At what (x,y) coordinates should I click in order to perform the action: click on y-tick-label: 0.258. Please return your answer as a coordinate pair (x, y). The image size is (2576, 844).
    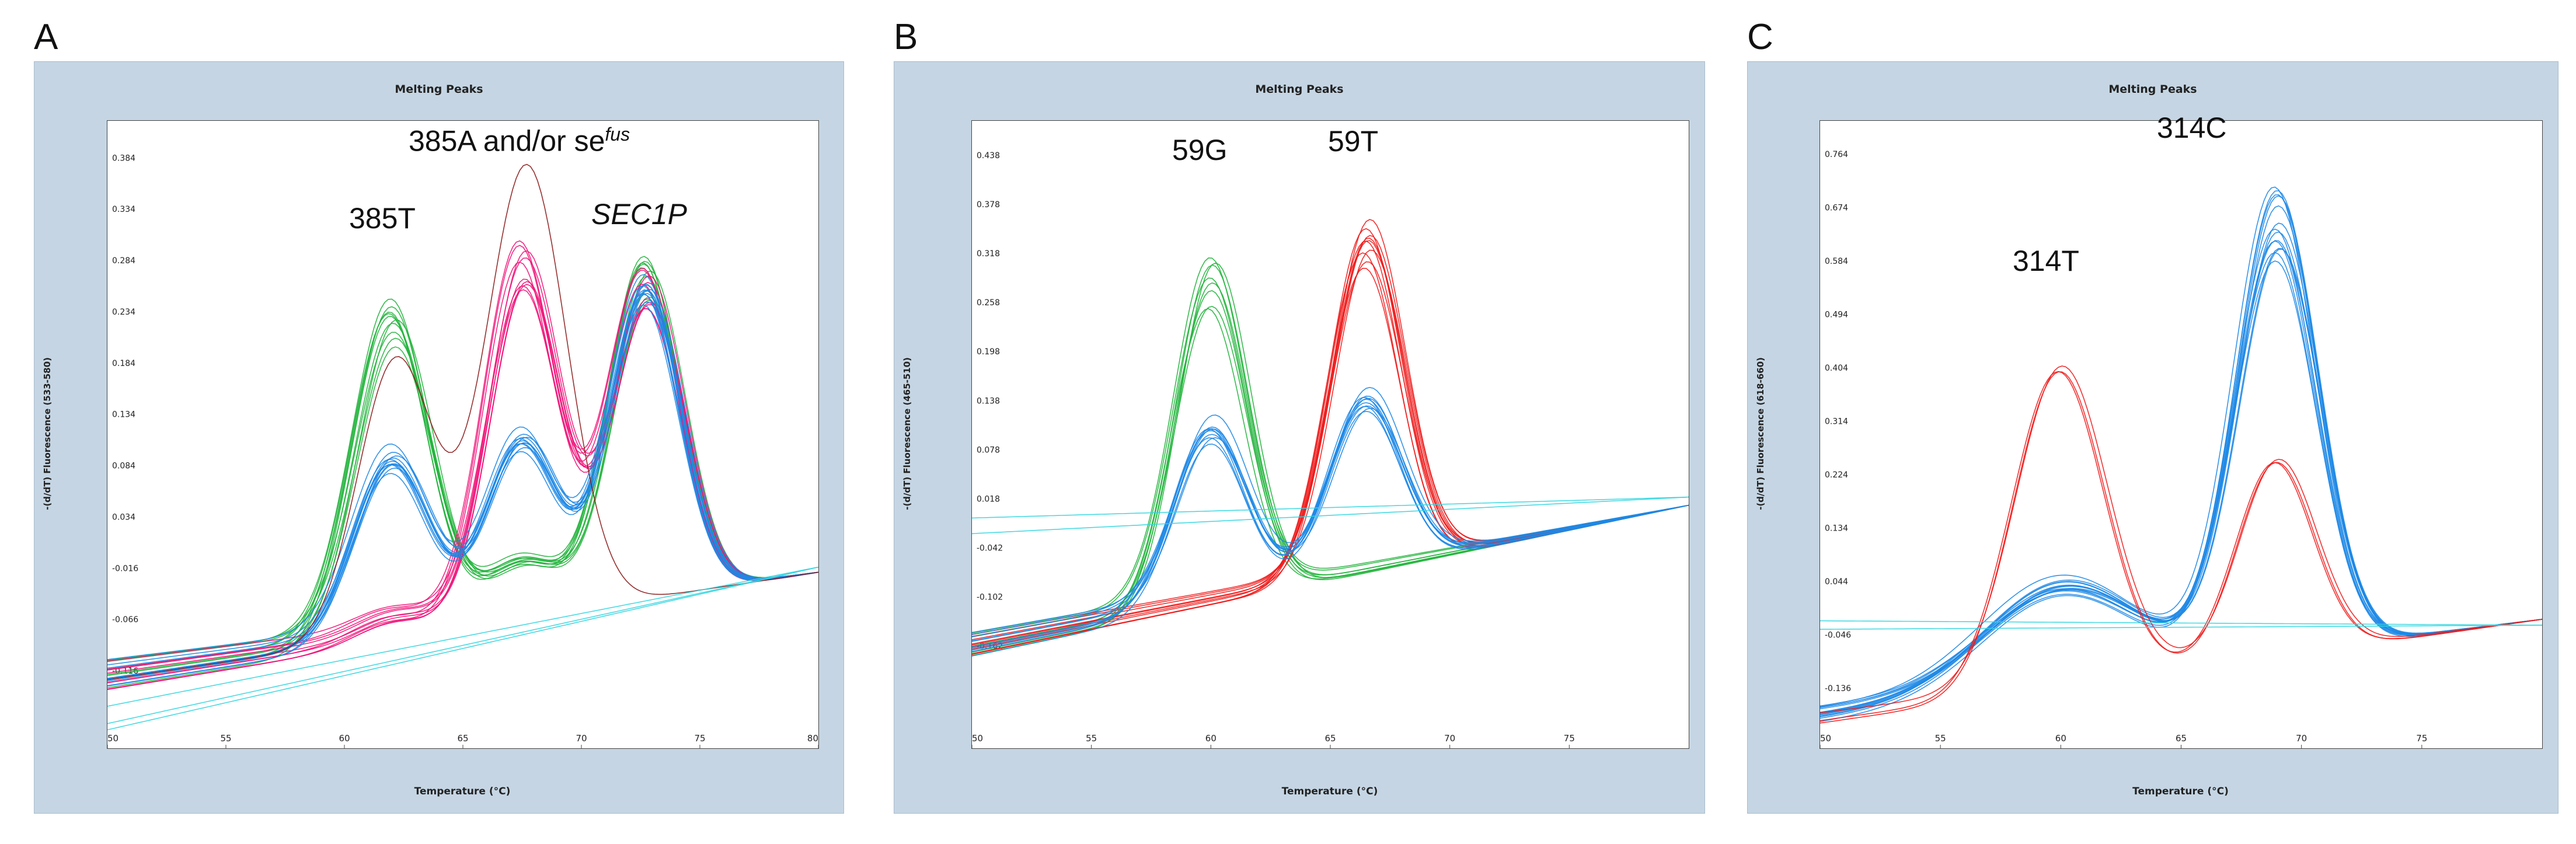
    Looking at the image, I should click on (989, 303).